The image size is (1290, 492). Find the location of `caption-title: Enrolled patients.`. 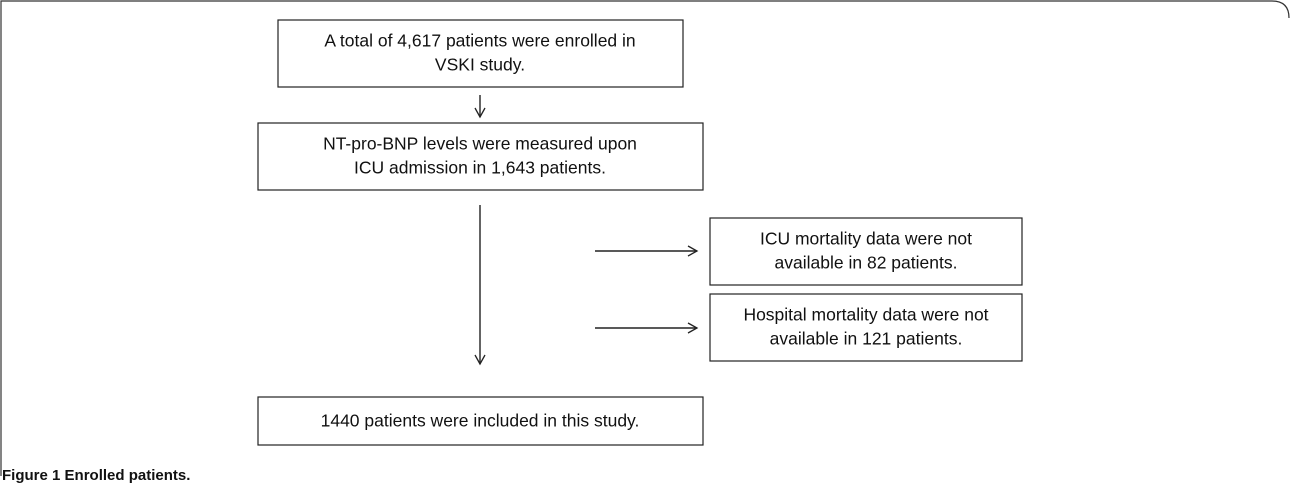

caption-title: Enrolled patients. is located at coordinates (128, 475).